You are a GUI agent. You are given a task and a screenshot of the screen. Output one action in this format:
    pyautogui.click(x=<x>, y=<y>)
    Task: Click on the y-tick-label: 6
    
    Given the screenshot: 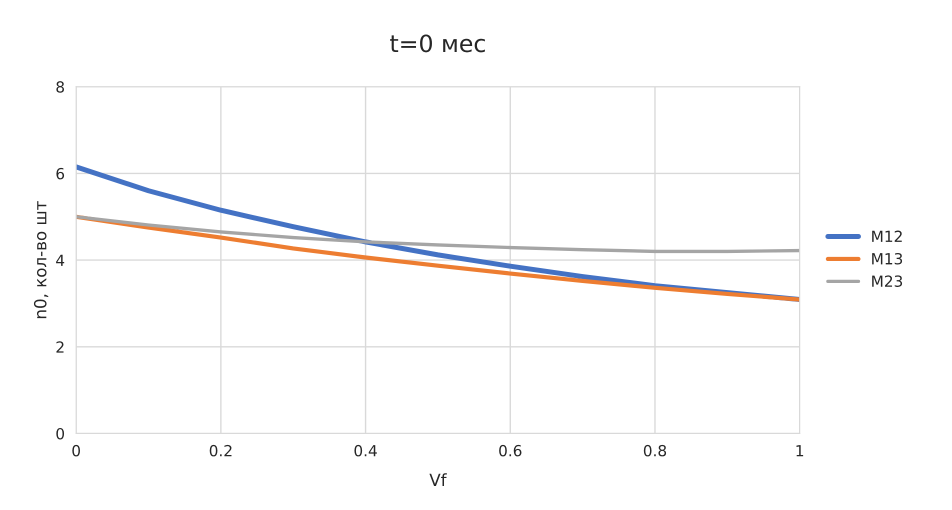 What is the action you would take?
    pyautogui.click(x=60, y=174)
    